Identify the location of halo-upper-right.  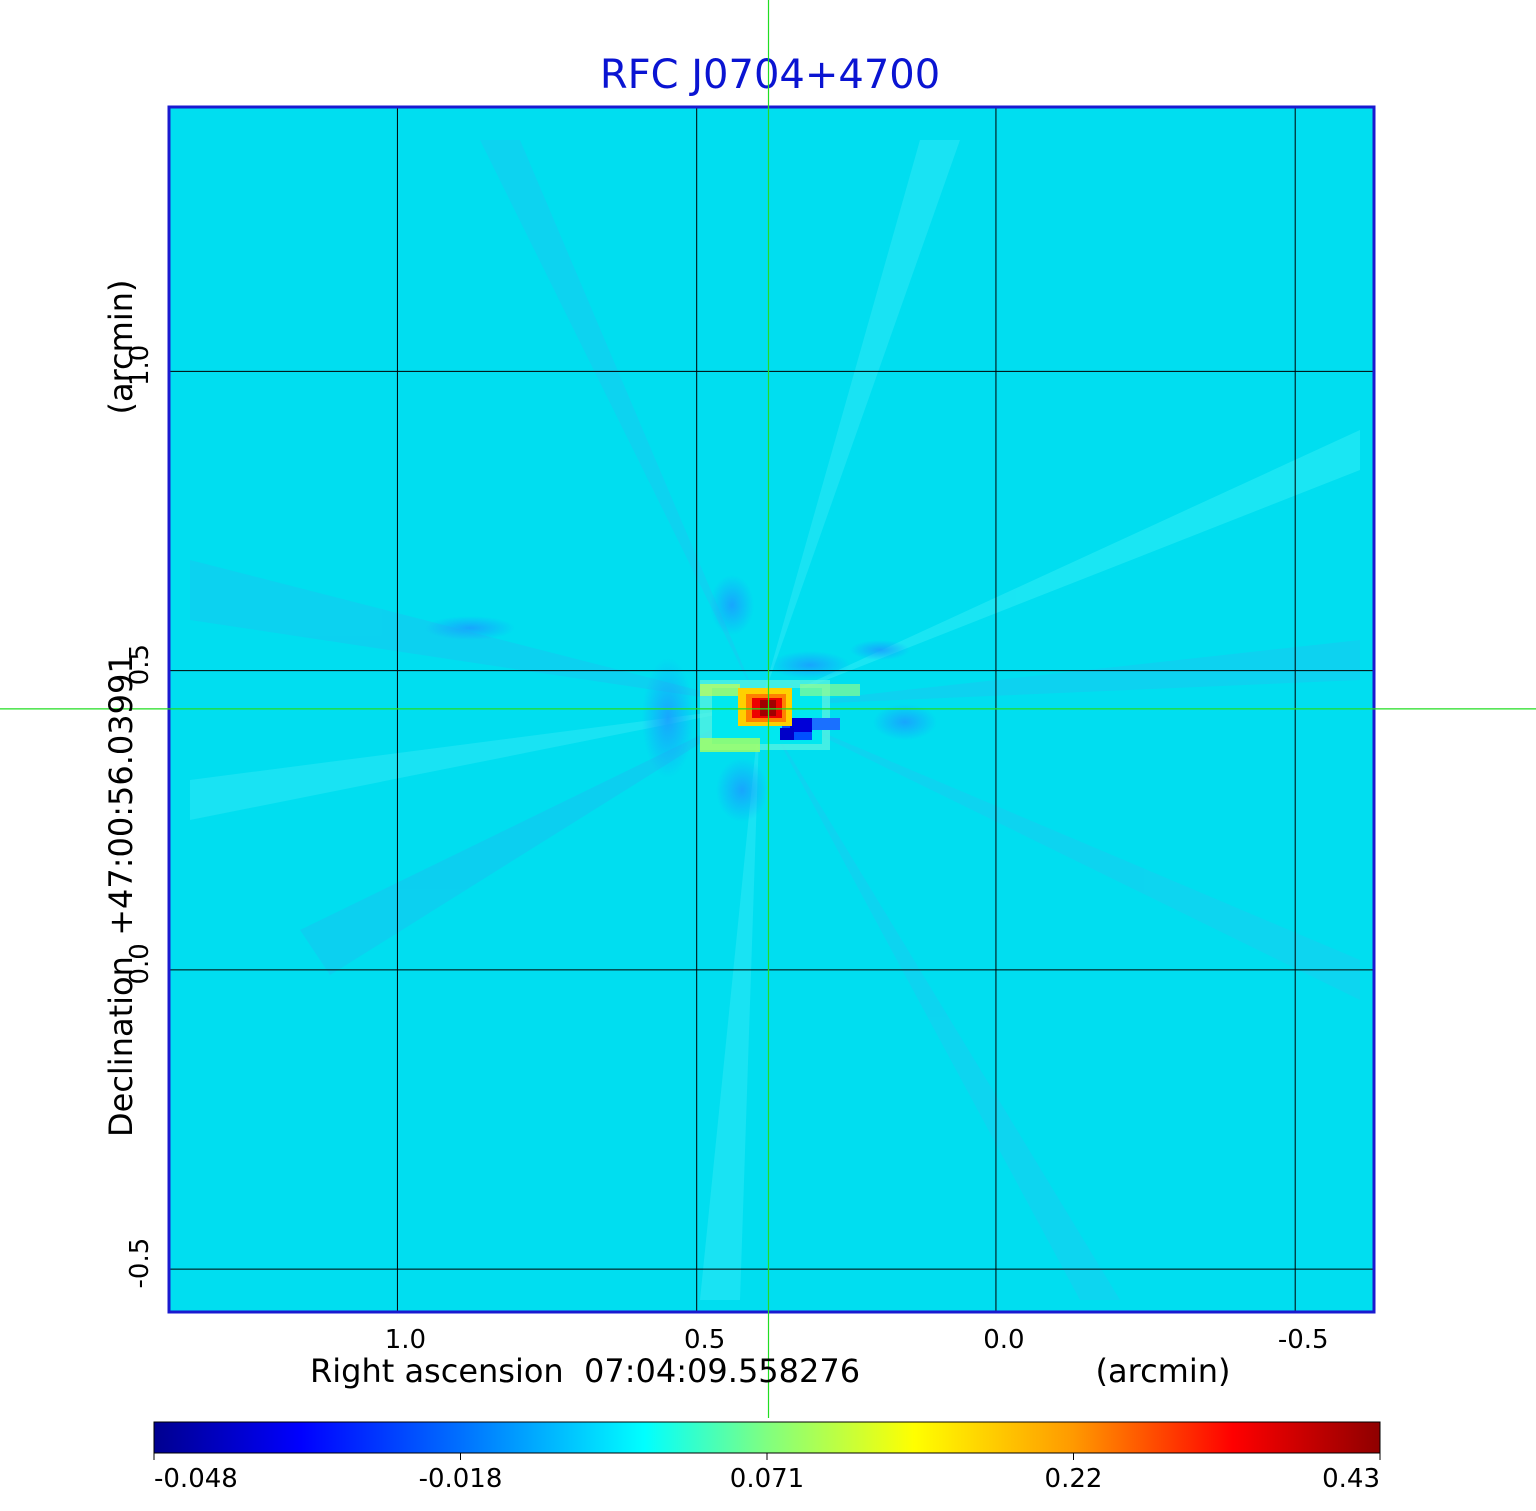
(810, 665).